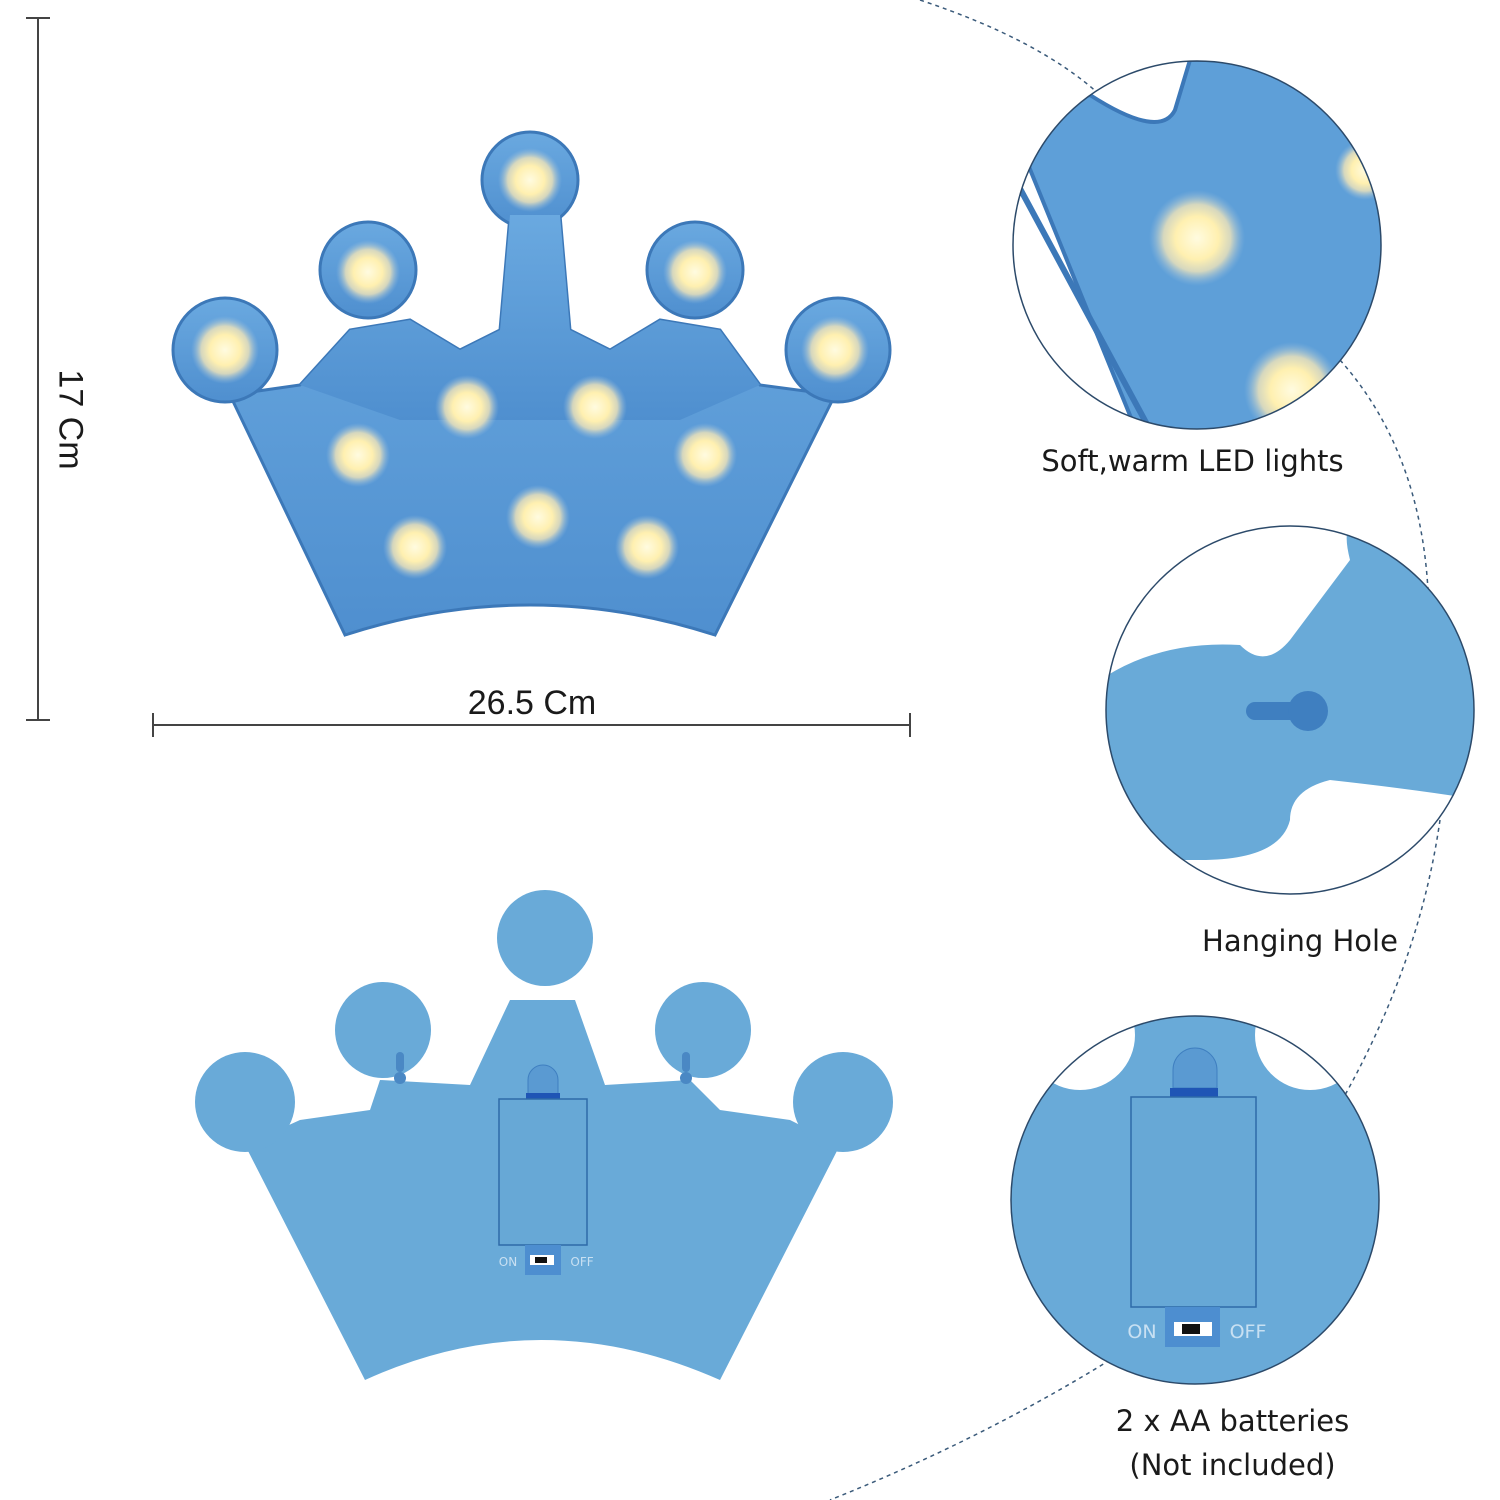  Describe the element at coordinates (543, 1068) in the screenshot. I see `hanging-hole-icon` at that location.